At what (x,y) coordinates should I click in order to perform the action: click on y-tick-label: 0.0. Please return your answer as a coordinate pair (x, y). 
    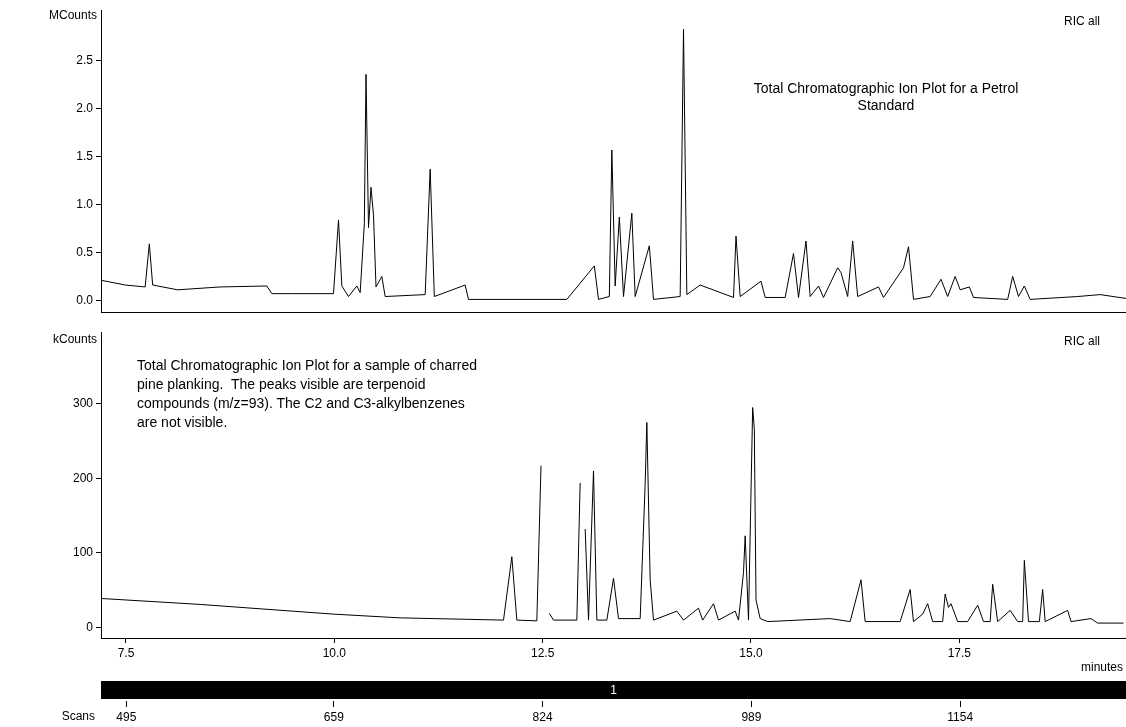
    Looking at the image, I should click on (85, 299).